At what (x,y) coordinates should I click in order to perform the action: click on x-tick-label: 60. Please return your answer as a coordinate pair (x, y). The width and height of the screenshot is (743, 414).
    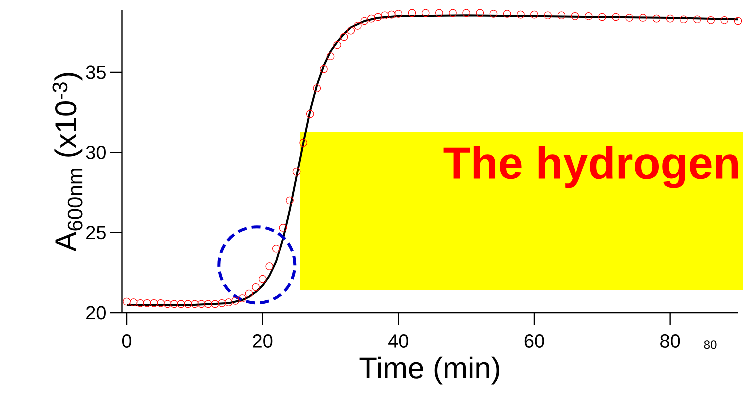
    Looking at the image, I should click on (534, 341).